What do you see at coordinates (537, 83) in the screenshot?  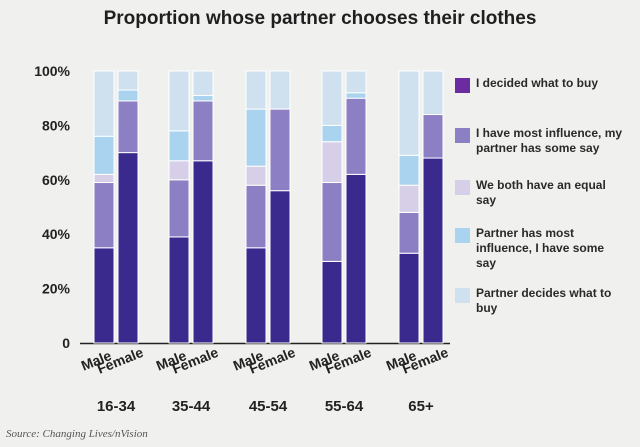 I see `legend-label: I decided what to buy` at bounding box center [537, 83].